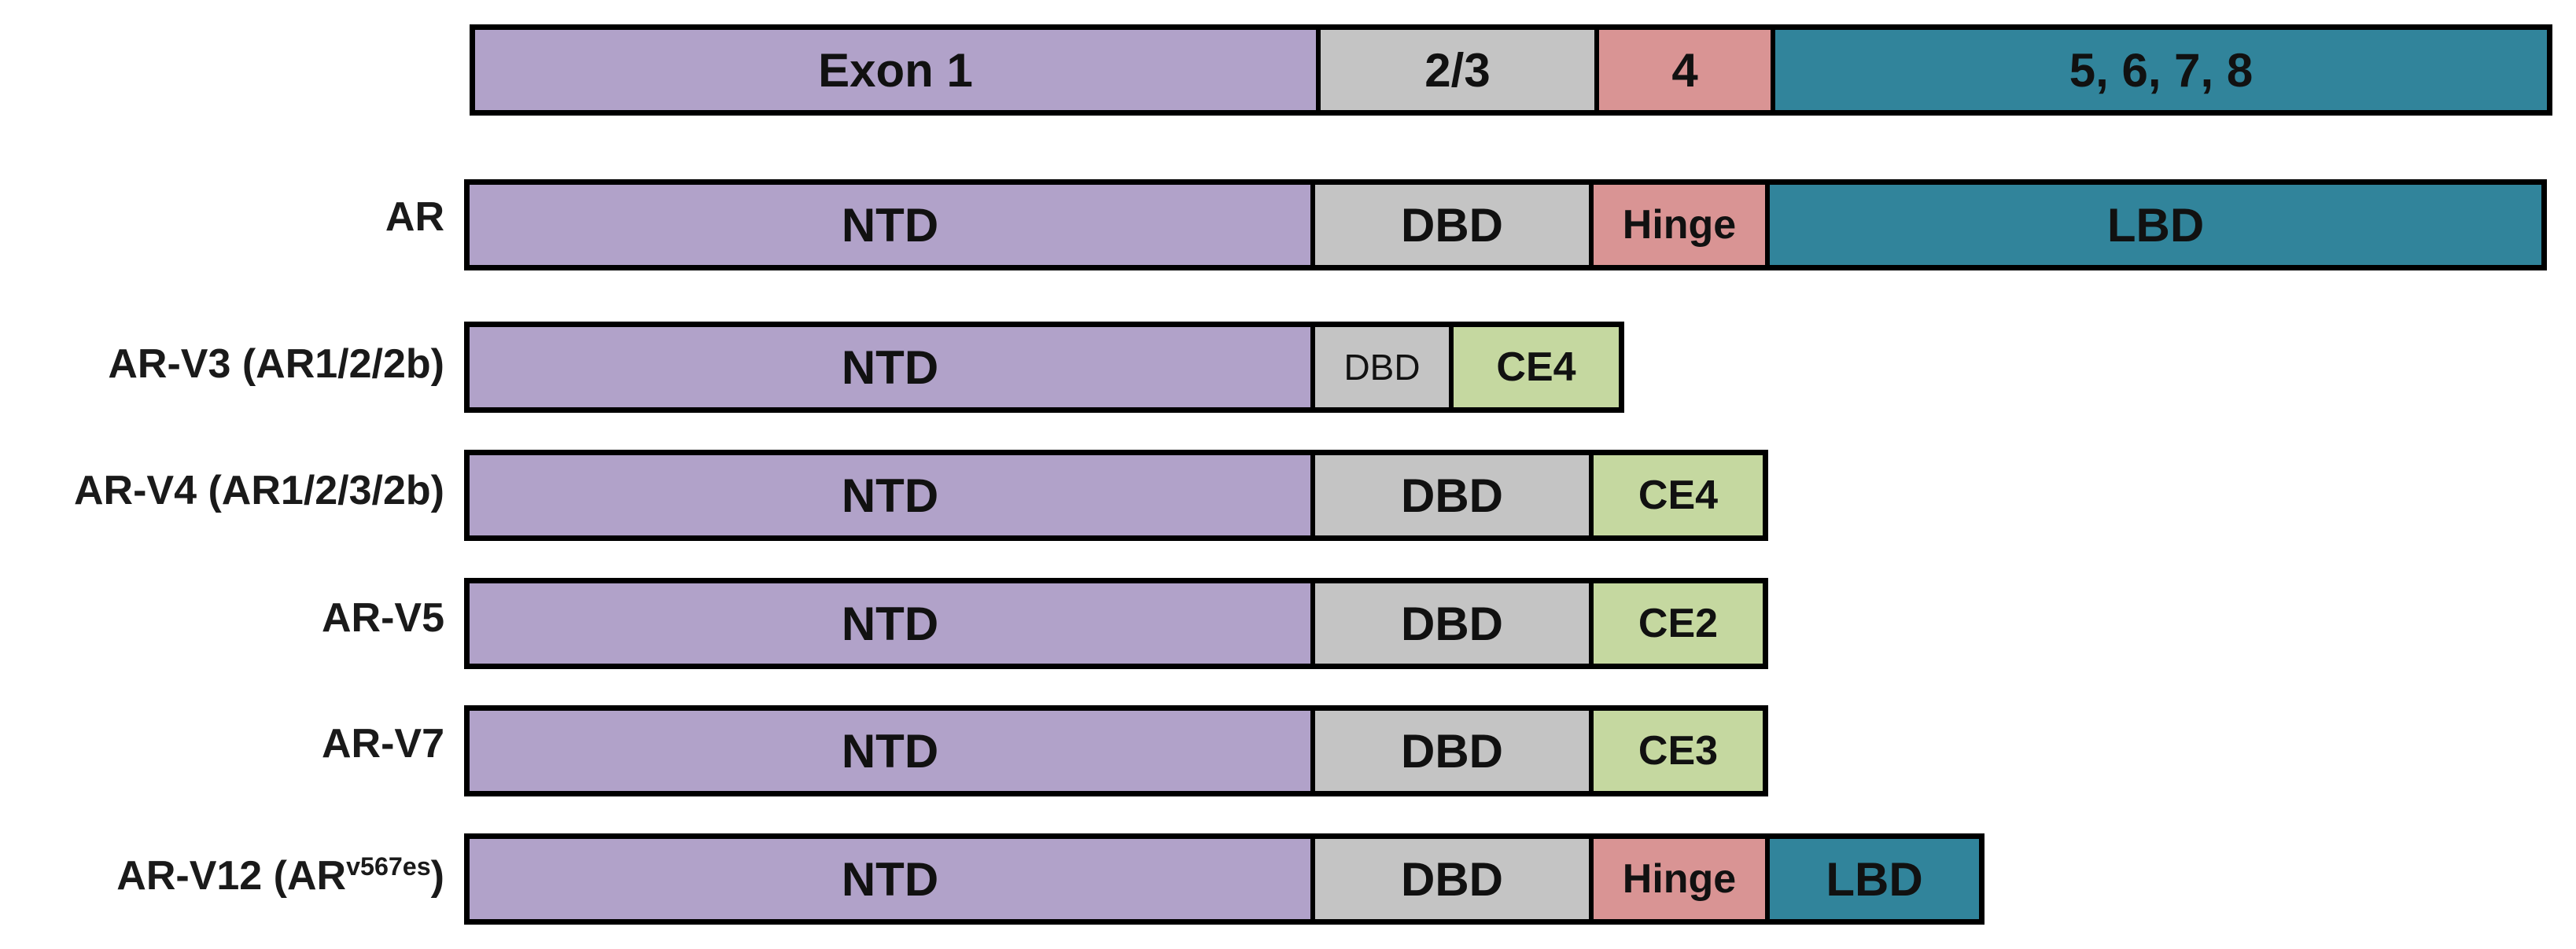 The height and width of the screenshot is (949, 2576). Describe the element at coordinates (1678, 751) in the screenshot. I see `segment-ce3: CE3` at that location.